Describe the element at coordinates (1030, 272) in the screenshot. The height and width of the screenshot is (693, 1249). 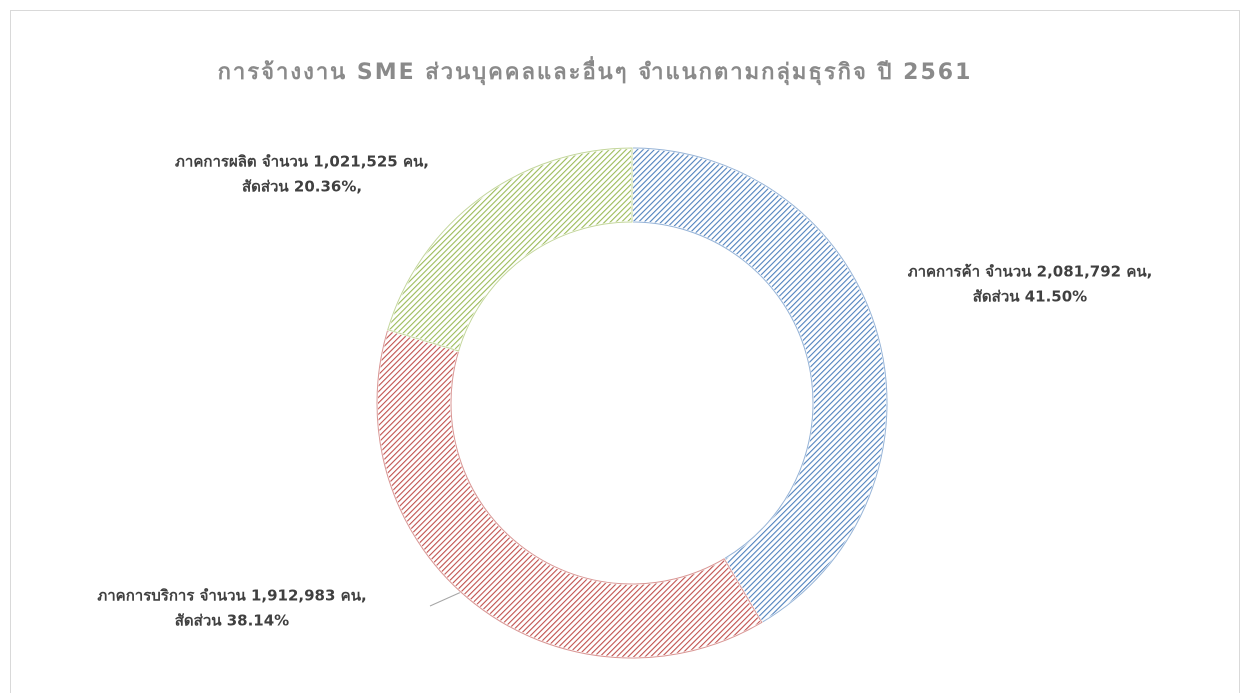
I see `data-label: ภาคการค้า จำนวน 2,081,792 คน,` at that location.